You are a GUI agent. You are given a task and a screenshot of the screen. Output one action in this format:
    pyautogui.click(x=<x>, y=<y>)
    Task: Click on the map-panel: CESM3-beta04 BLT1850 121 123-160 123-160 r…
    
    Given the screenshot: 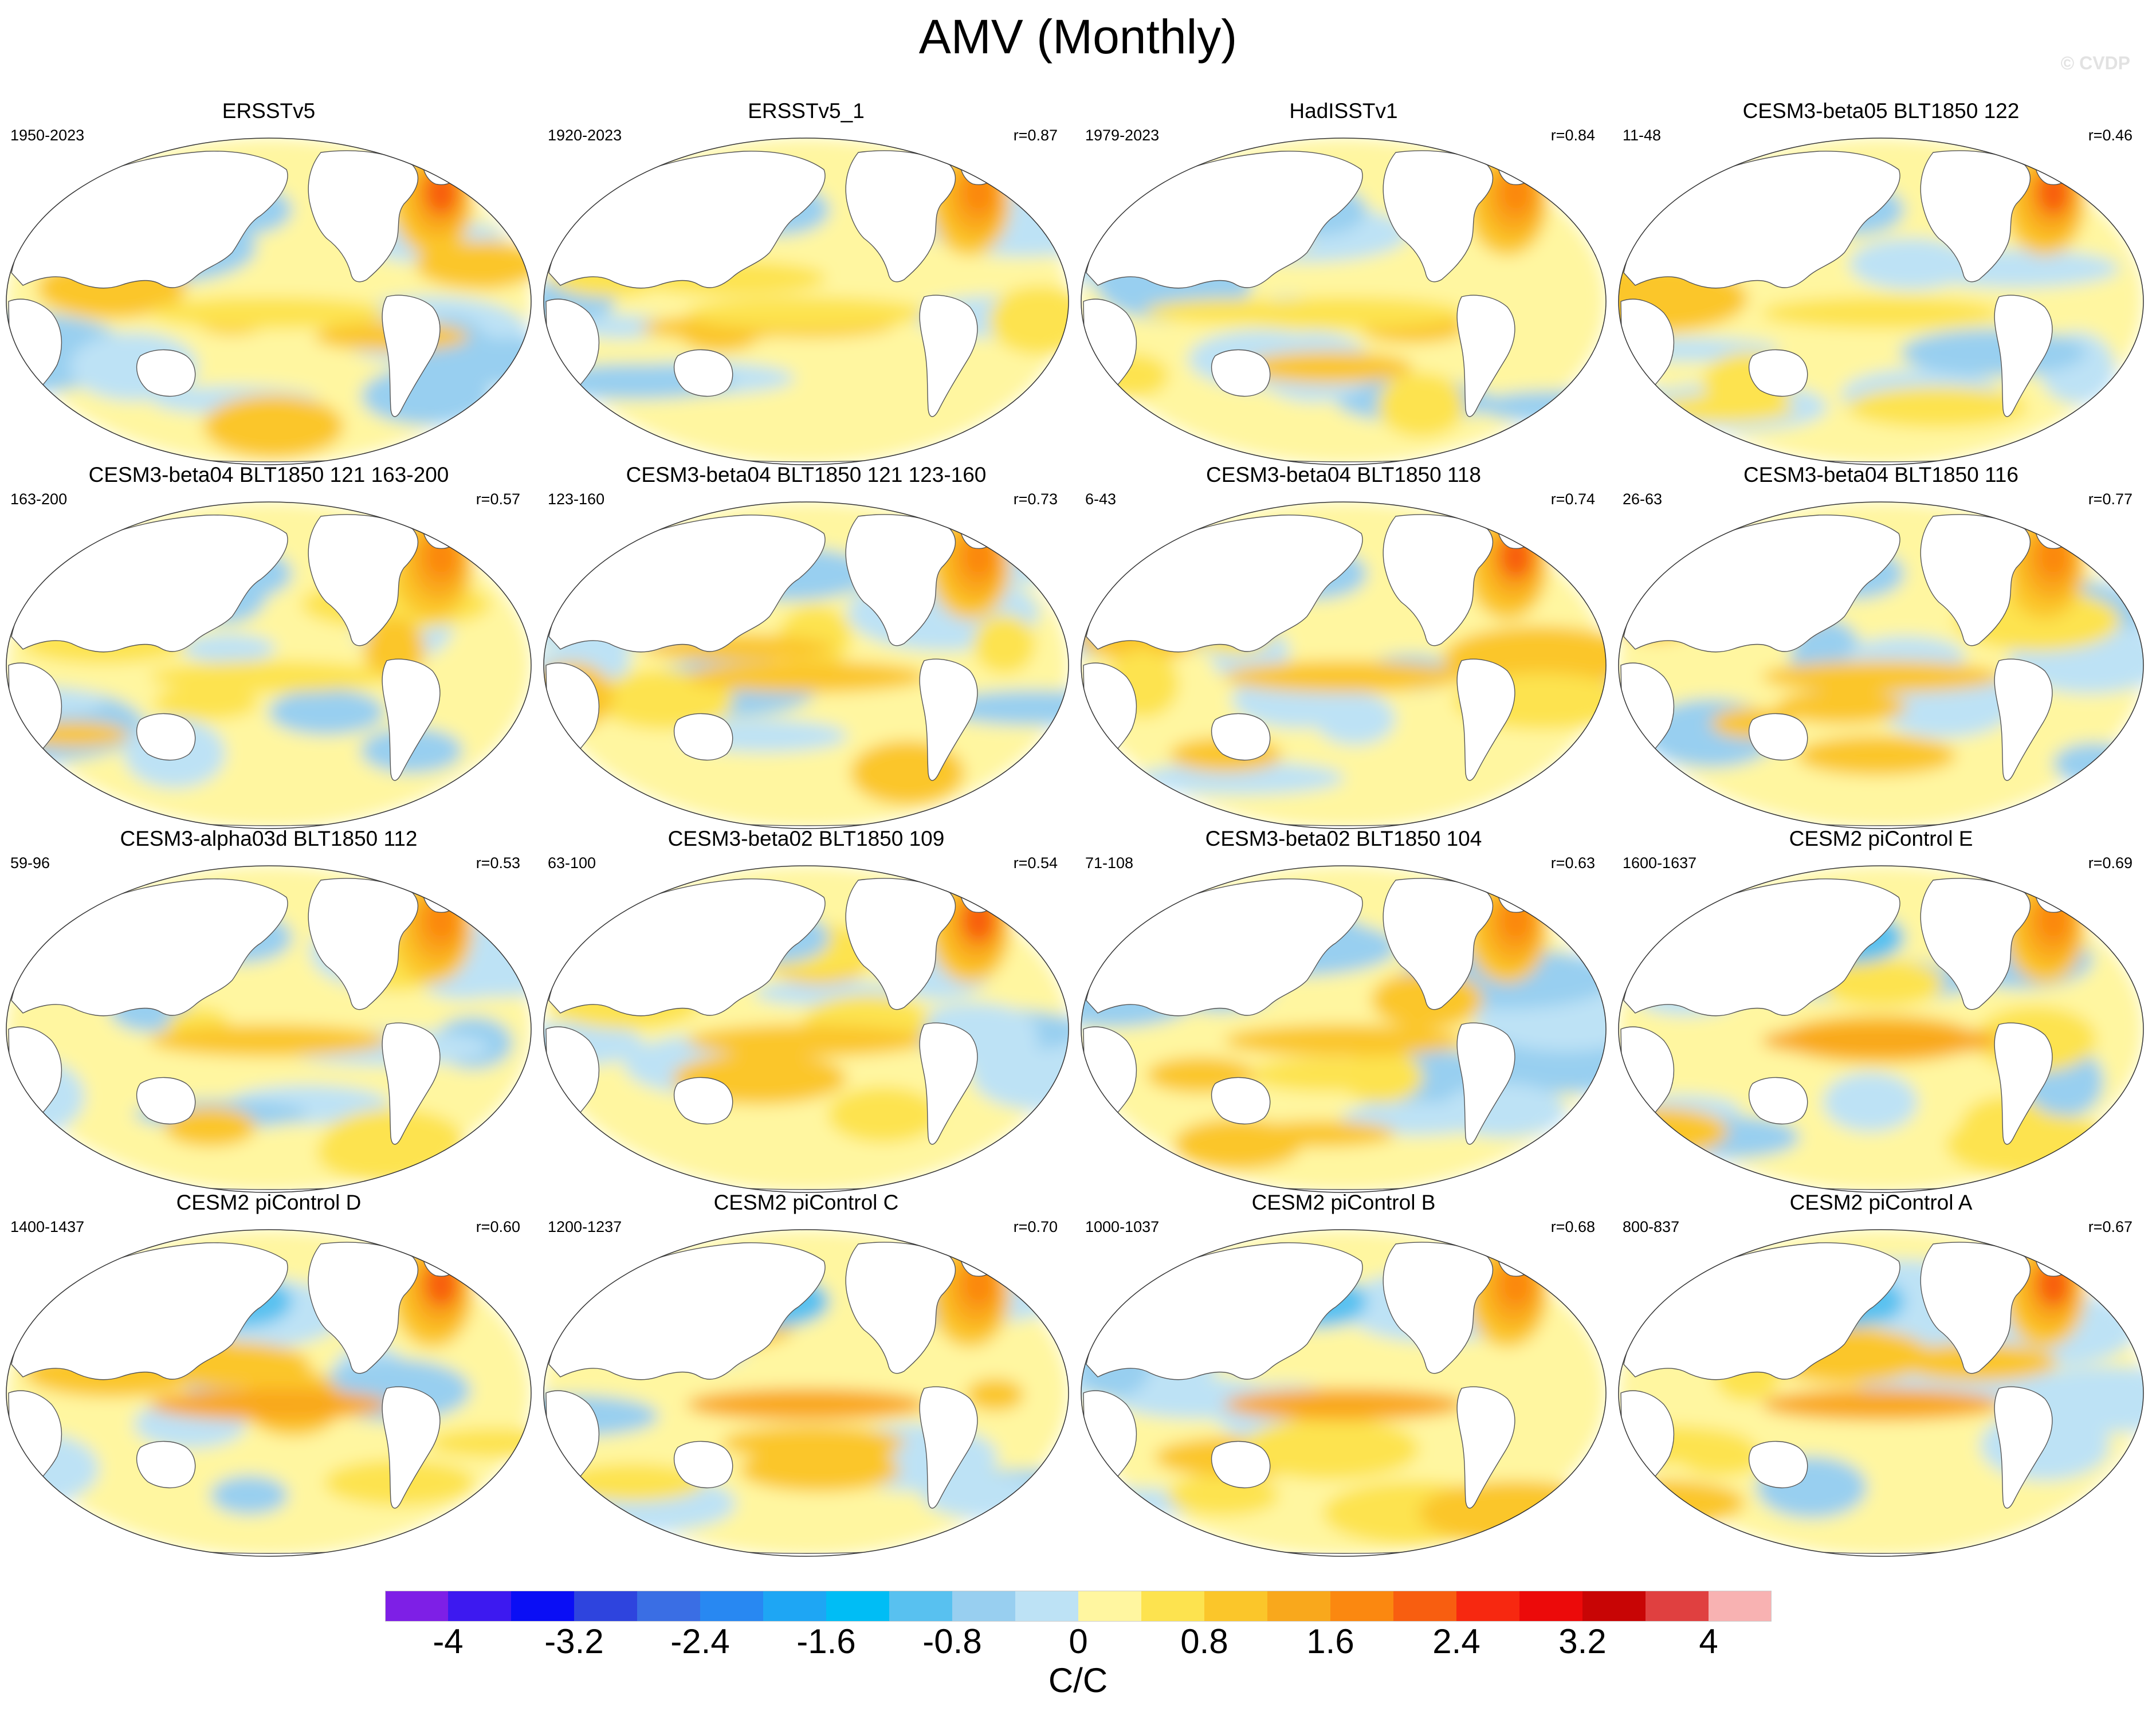 What is the action you would take?
    pyautogui.click(x=806, y=650)
    